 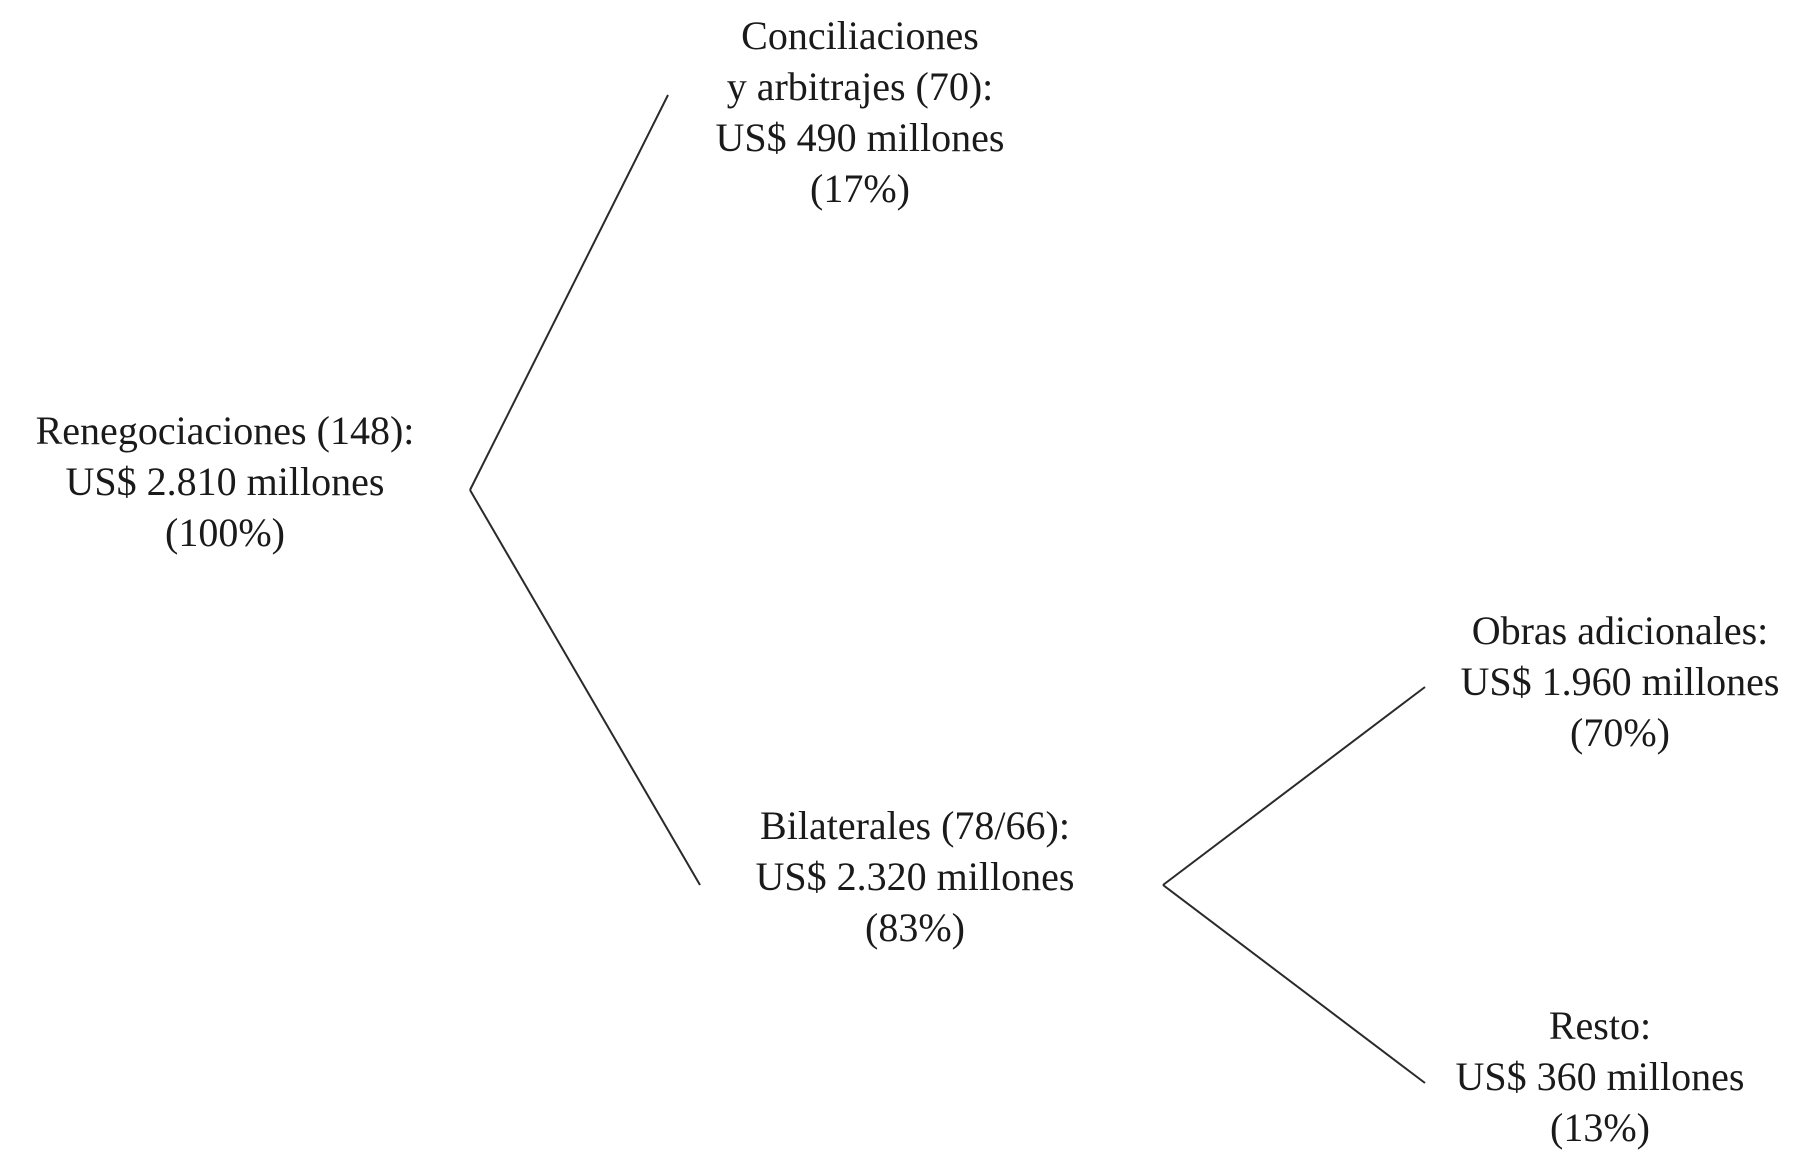 What do you see at coordinates (1620, 630) in the screenshot?
I see `node-line: Obras adicionales:` at bounding box center [1620, 630].